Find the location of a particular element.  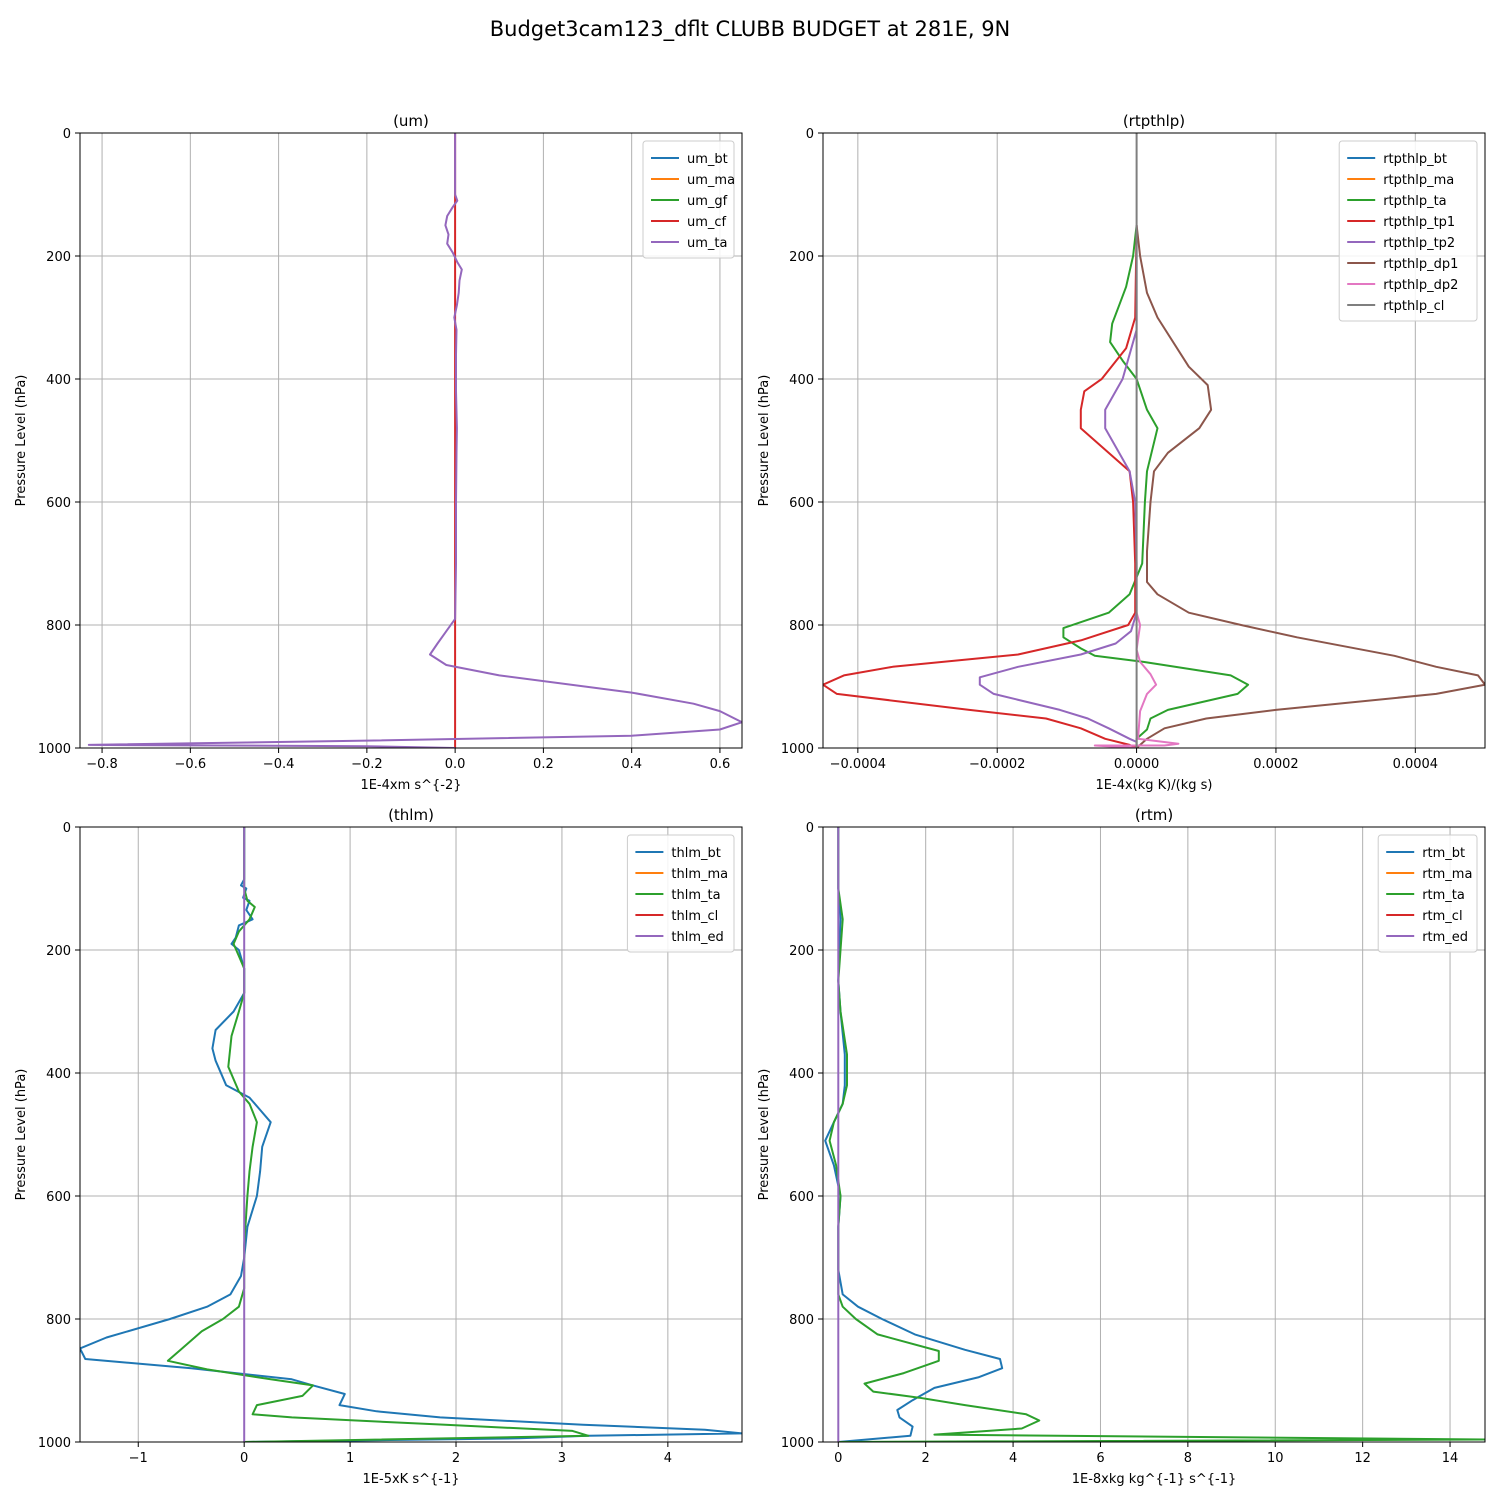

rtm-xtick-label: 6 is located at coordinates (1100, 1458).